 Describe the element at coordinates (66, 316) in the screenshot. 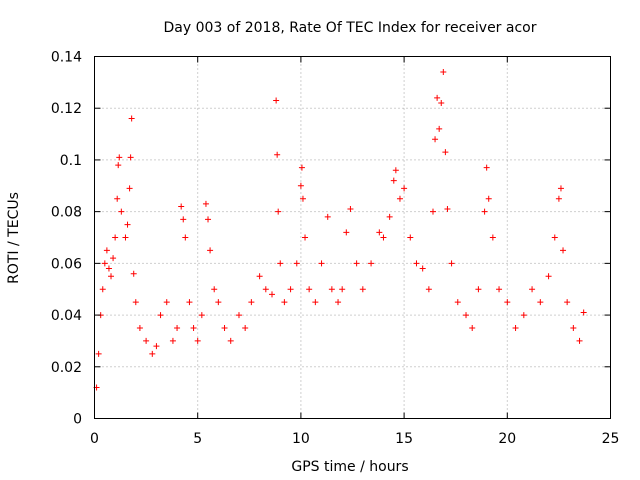

I see `y-tick-label: 0.04` at that location.